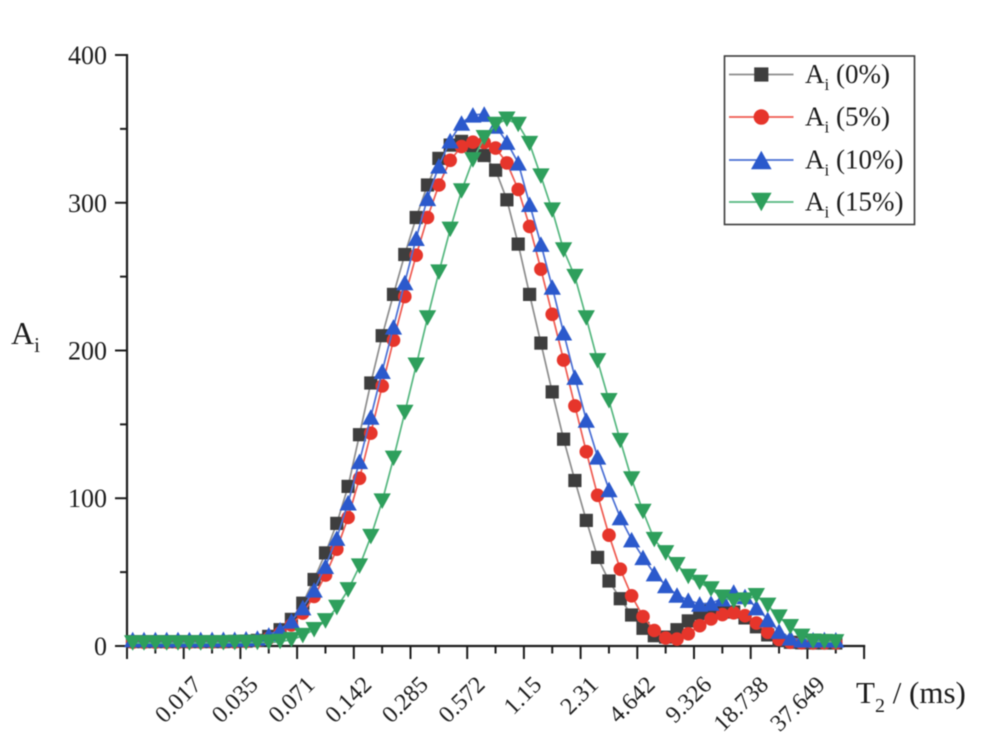 This screenshot has height=748, width=1000. What do you see at coordinates (87, 203) in the screenshot?
I see `svg-text: 300` at bounding box center [87, 203].